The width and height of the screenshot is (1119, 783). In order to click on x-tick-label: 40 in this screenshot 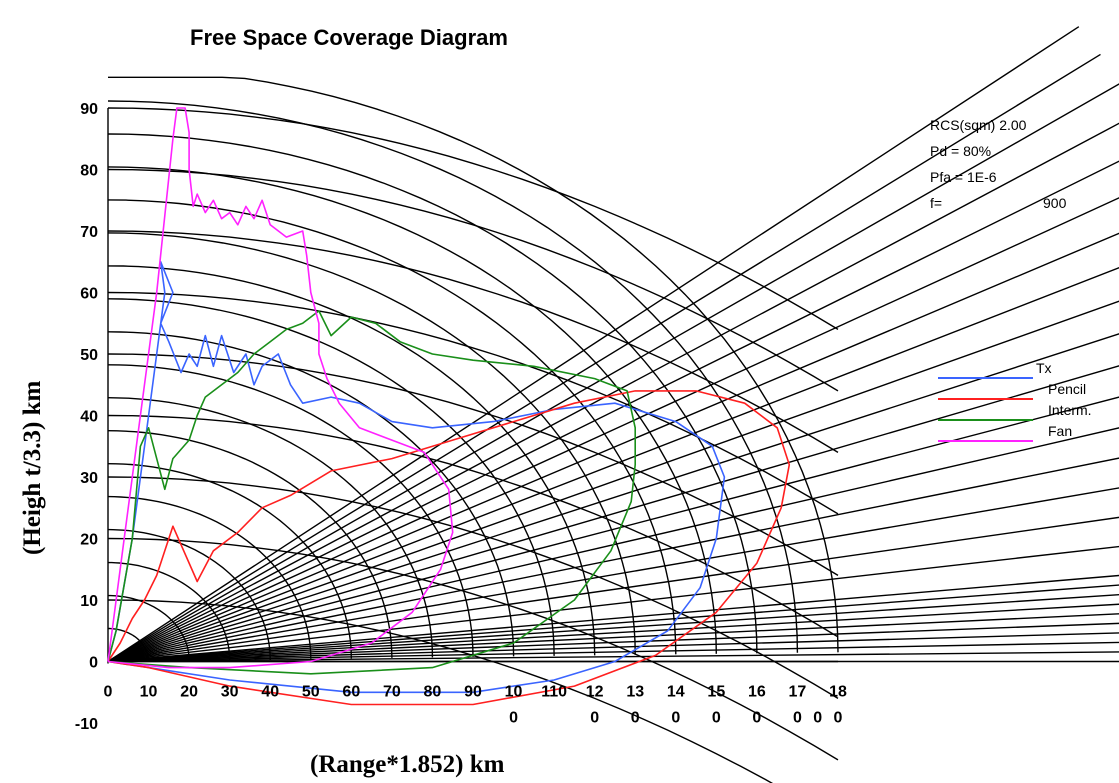, I will do `click(270, 692)`.